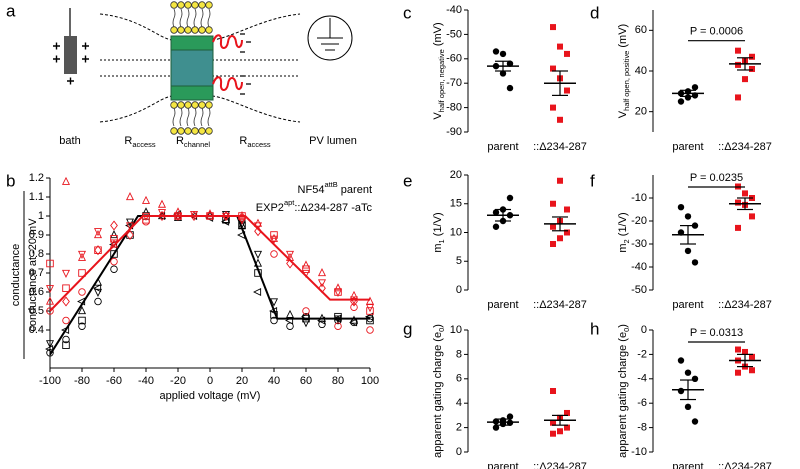 This screenshot has height=469, width=800. What do you see at coordinates (70, 55) in the screenshot?
I see `electrode-body` at bounding box center [70, 55].